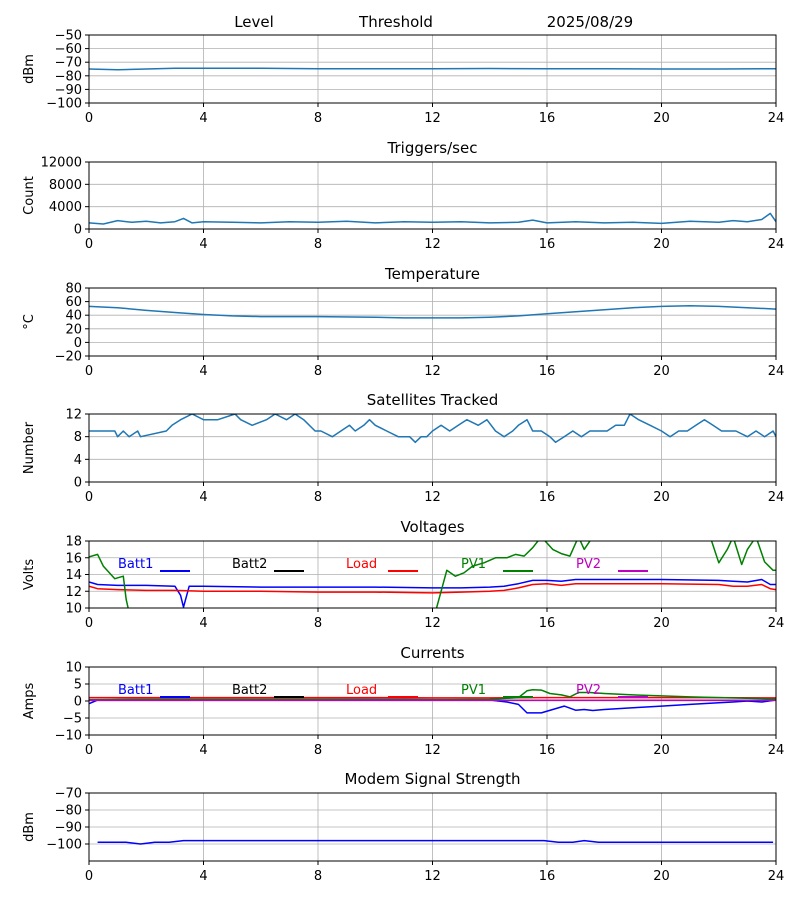 The height and width of the screenshot is (900, 800). I want to click on y-axis-label: Amps, so click(29, 700).